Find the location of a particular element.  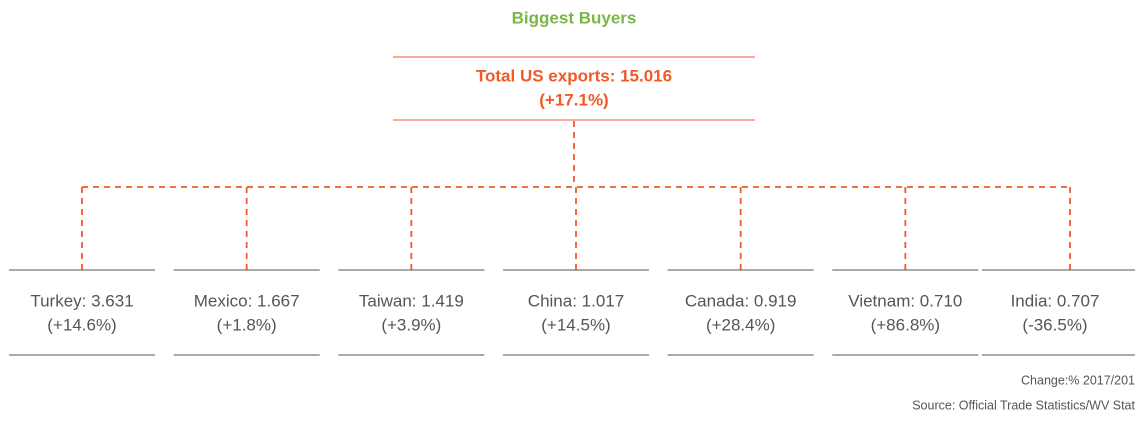

root-label: Total US exports: 15.016 is located at coordinates (574, 75).